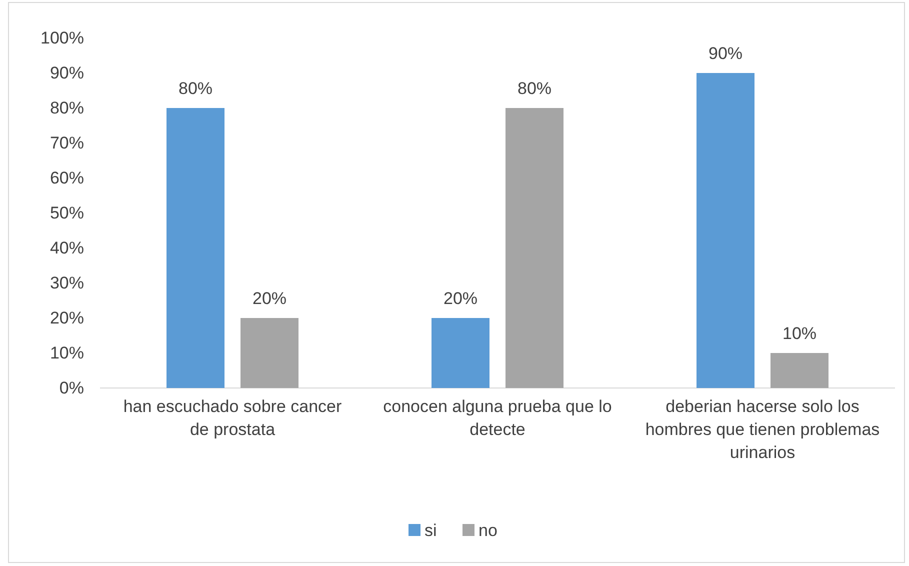 This screenshot has height=566, width=909. What do you see at coordinates (67, 108) in the screenshot?
I see `y-tick-label: 80%` at bounding box center [67, 108].